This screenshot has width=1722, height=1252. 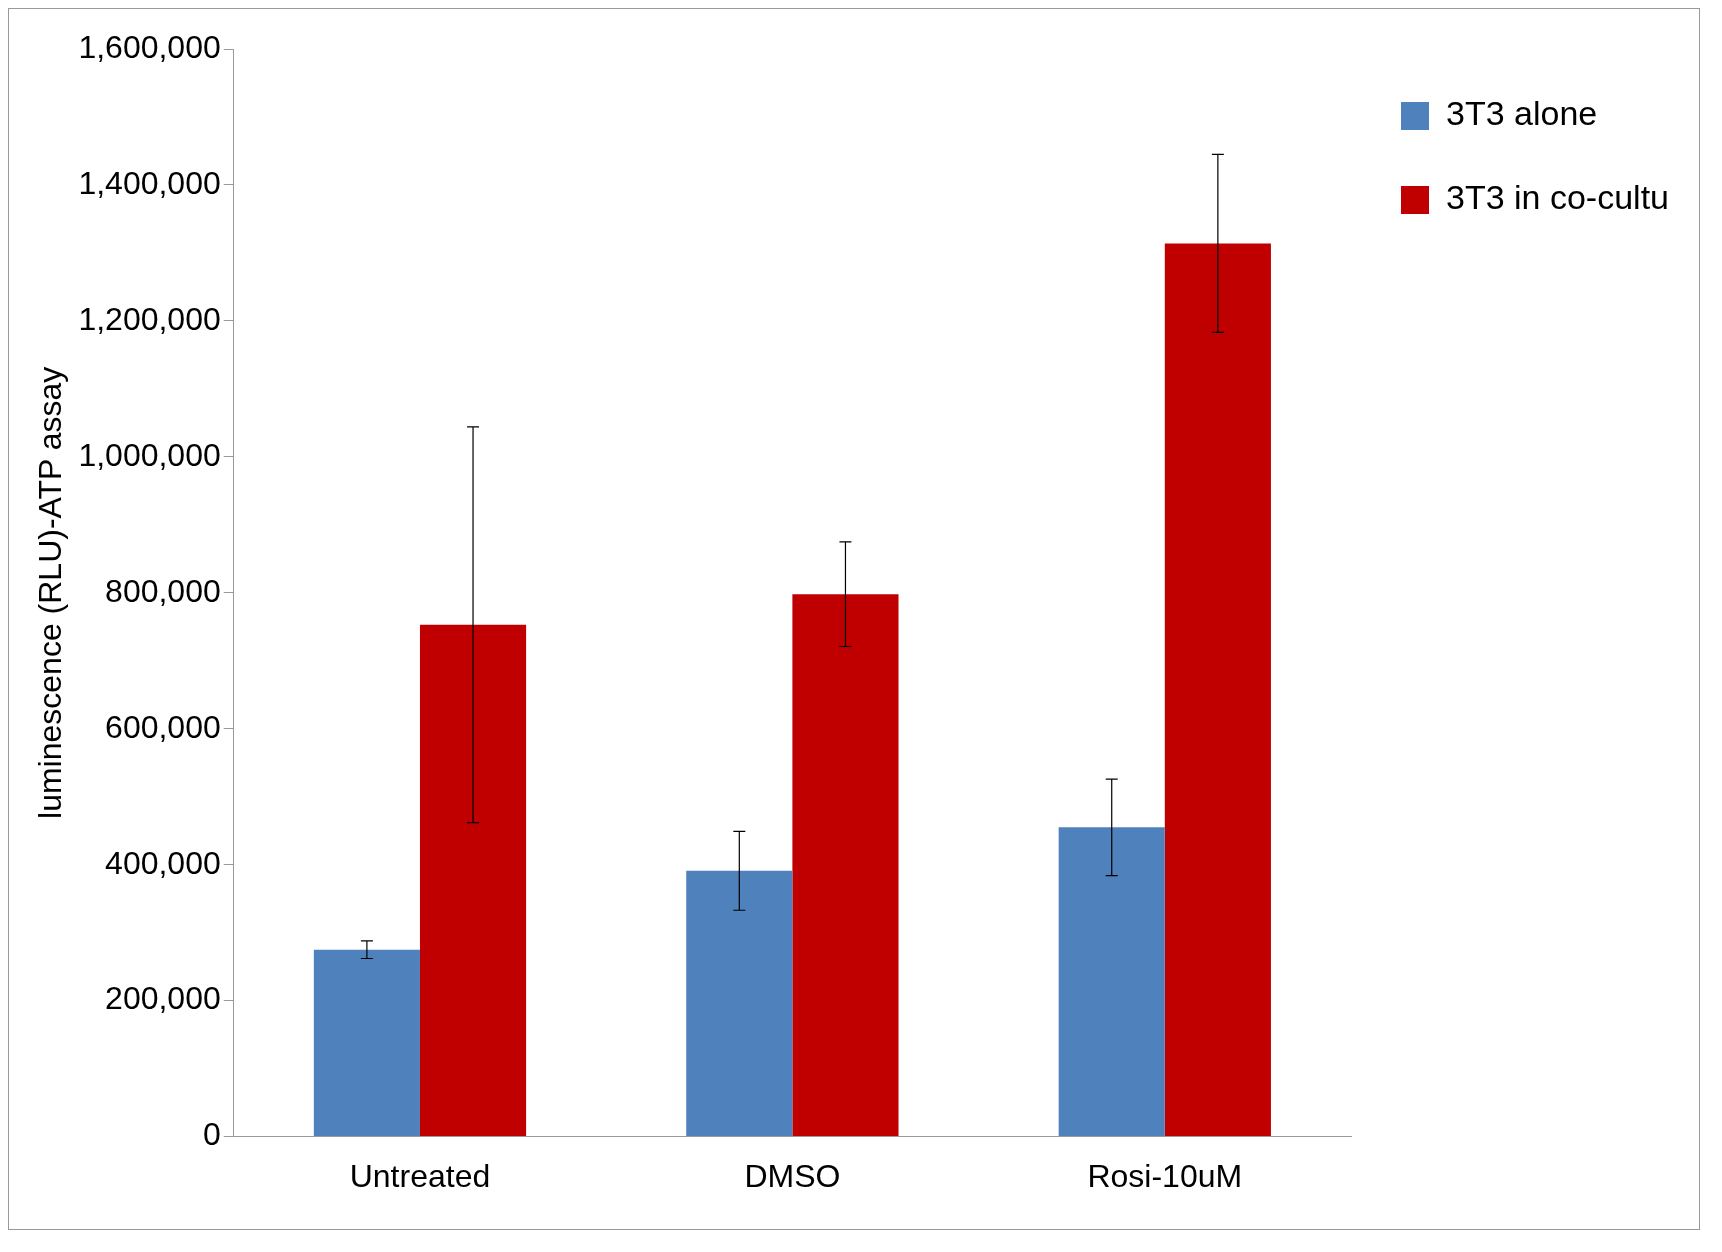 I want to click on y-tick-label: 200,000, so click(x=163, y=998).